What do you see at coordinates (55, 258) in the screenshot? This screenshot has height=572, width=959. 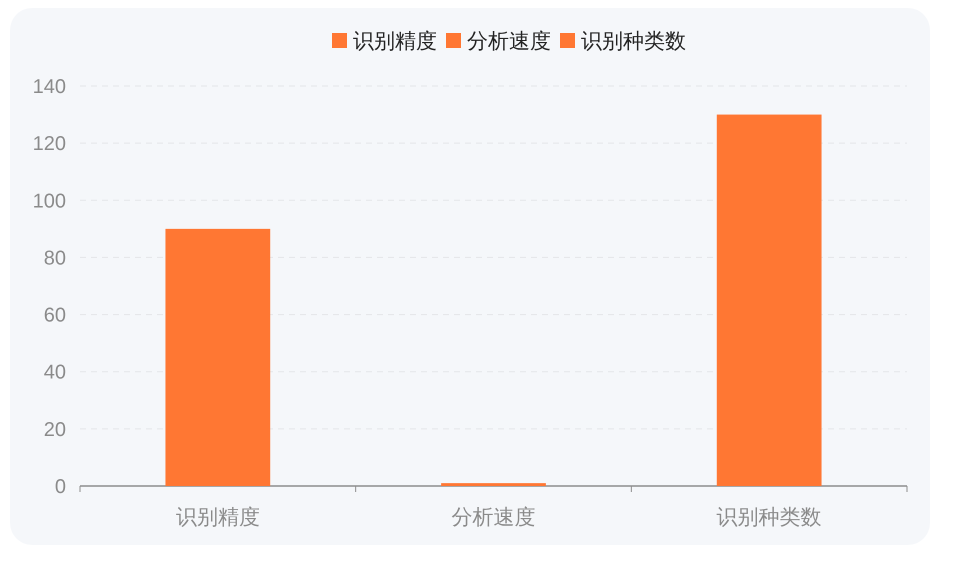 I see `y-tick-label: 80` at bounding box center [55, 258].